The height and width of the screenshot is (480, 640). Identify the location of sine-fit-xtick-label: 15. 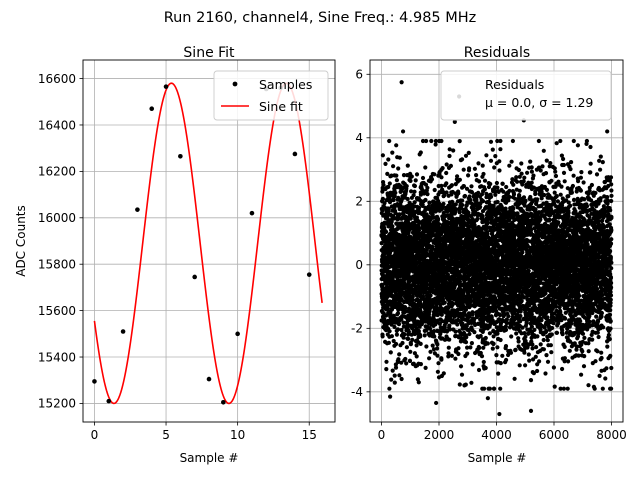
(309, 435).